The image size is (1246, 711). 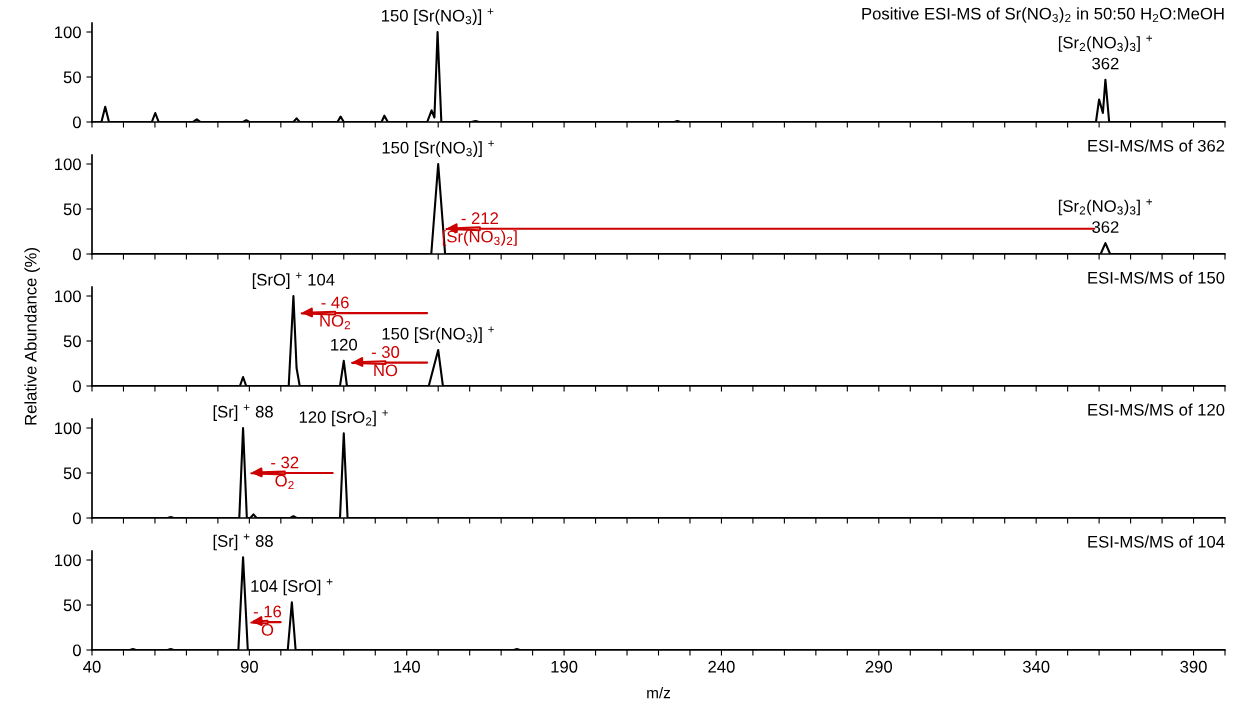 I want to click on chart-title: ESI-MS/MS of 120, so click(x=1156, y=409).